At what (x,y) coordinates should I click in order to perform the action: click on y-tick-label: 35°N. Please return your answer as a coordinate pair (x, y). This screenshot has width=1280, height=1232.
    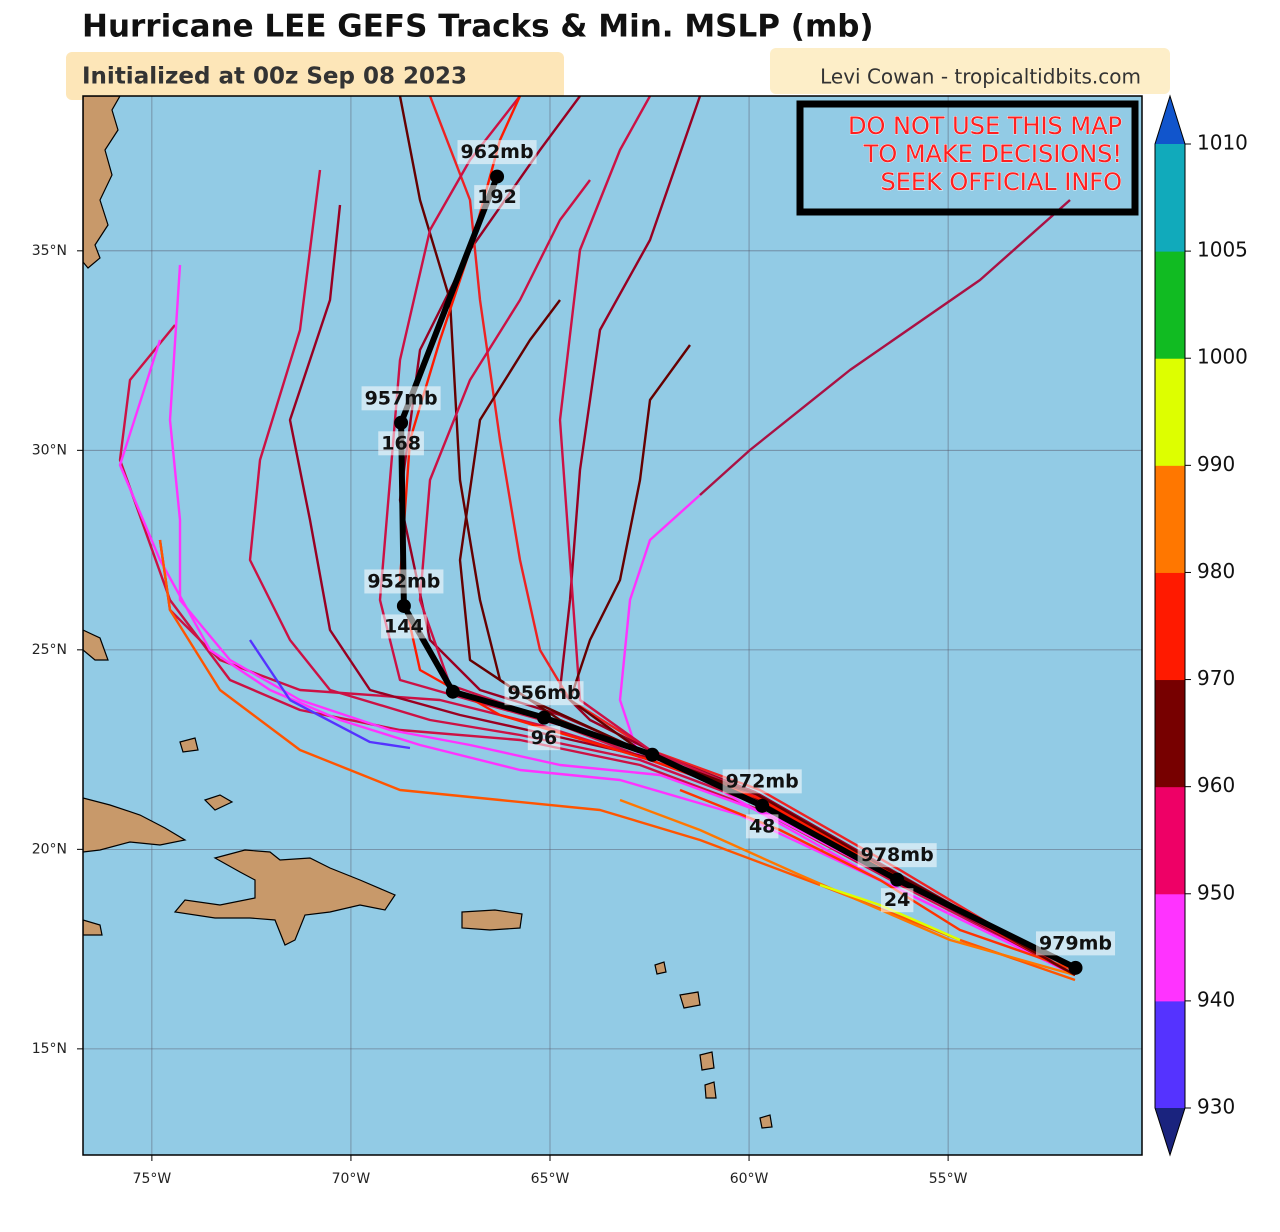
    Looking at the image, I should click on (49, 251).